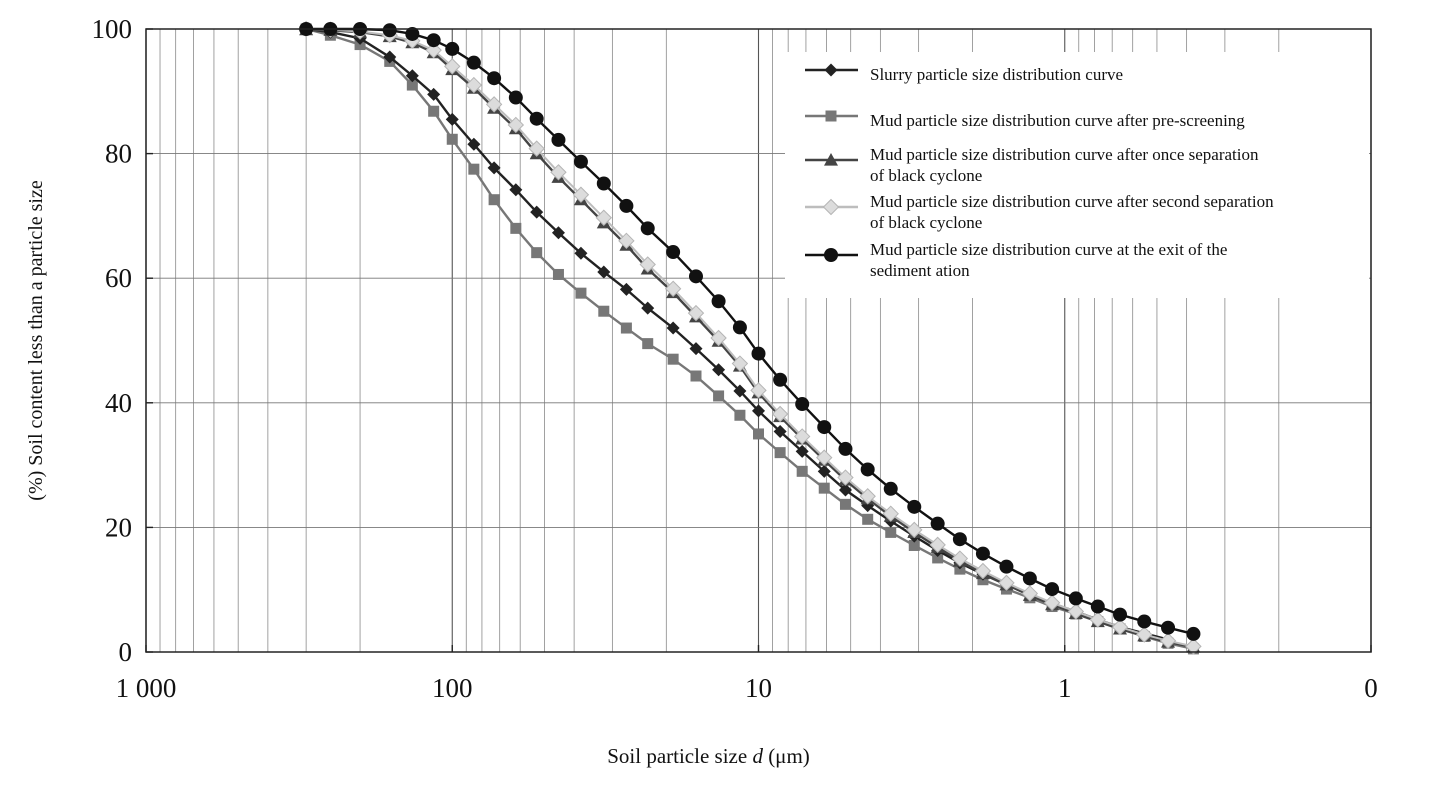 The height and width of the screenshot is (786, 1435). What do you see at coordinates (112, 29) in the screenshot?
I see `y-tick-label: 100` at bounding box center [112, 29].